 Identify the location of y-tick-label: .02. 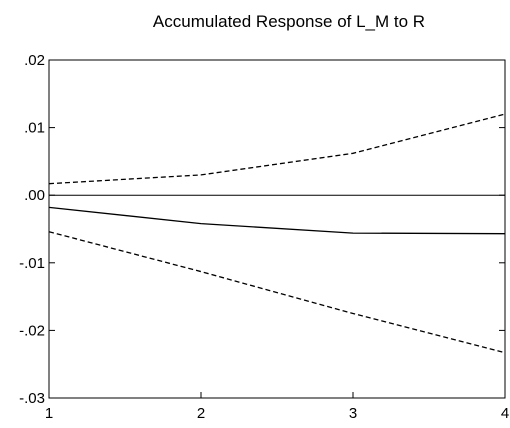
(34, 60).